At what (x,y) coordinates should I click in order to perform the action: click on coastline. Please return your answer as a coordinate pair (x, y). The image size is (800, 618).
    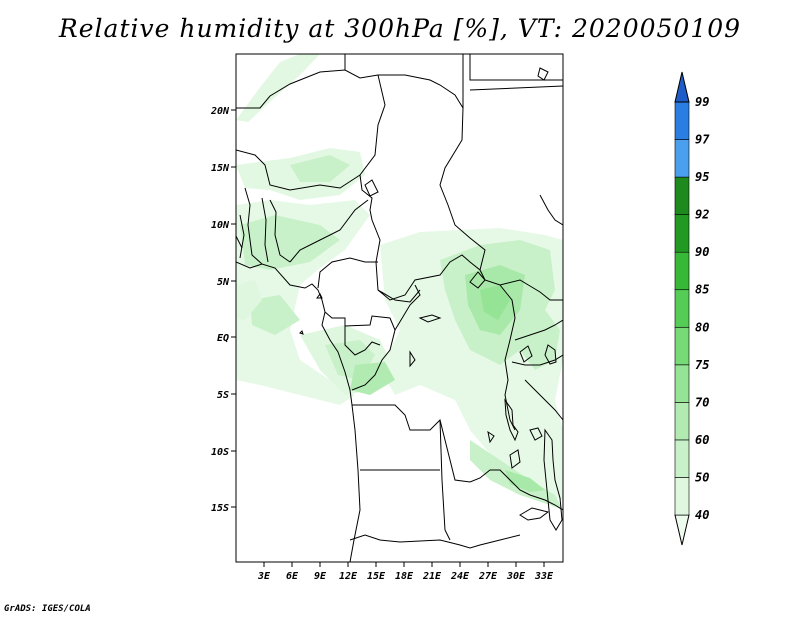
    Looking at the image, I should click on (298, 411).